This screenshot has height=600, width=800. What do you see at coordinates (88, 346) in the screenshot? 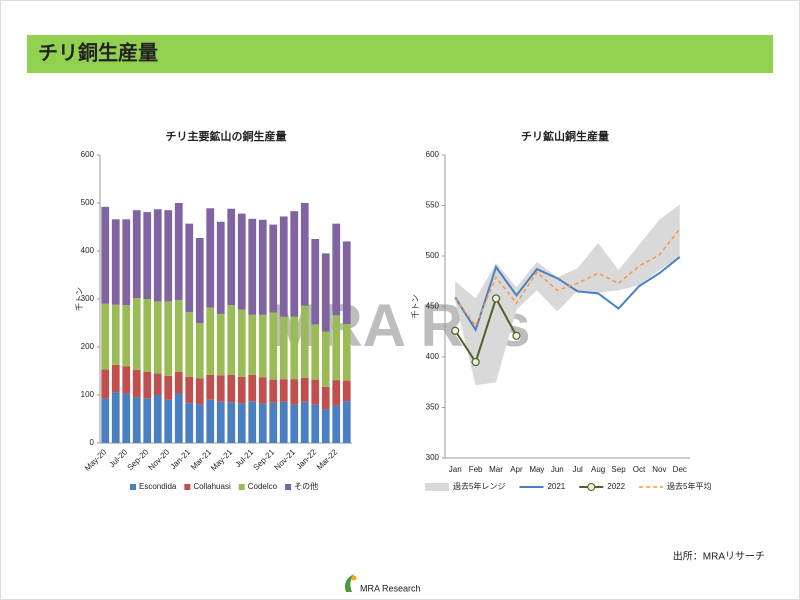
I see `y-tick-label: 200` at bounding box center [88, 346].